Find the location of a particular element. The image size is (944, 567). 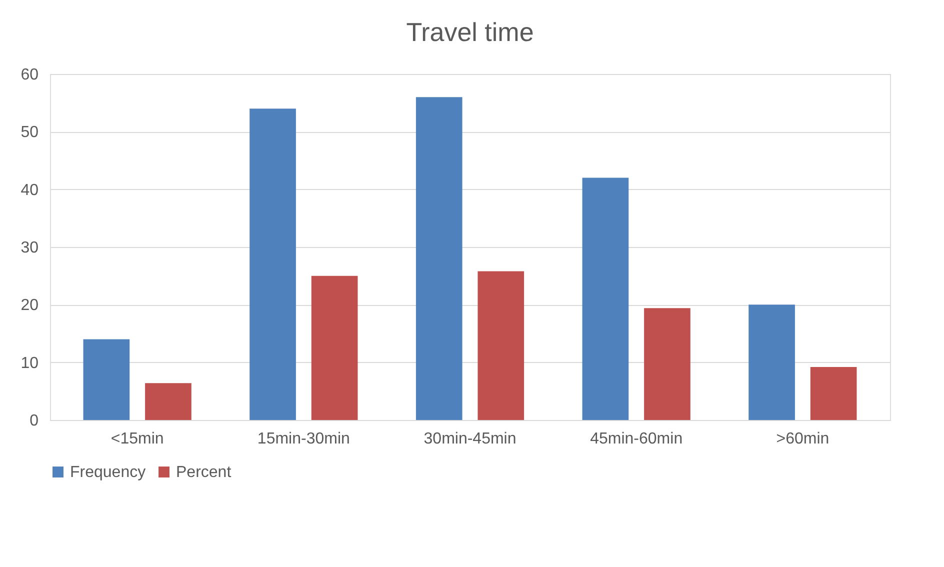

y-tick-label: 20 is located at coordinates (29, 305).